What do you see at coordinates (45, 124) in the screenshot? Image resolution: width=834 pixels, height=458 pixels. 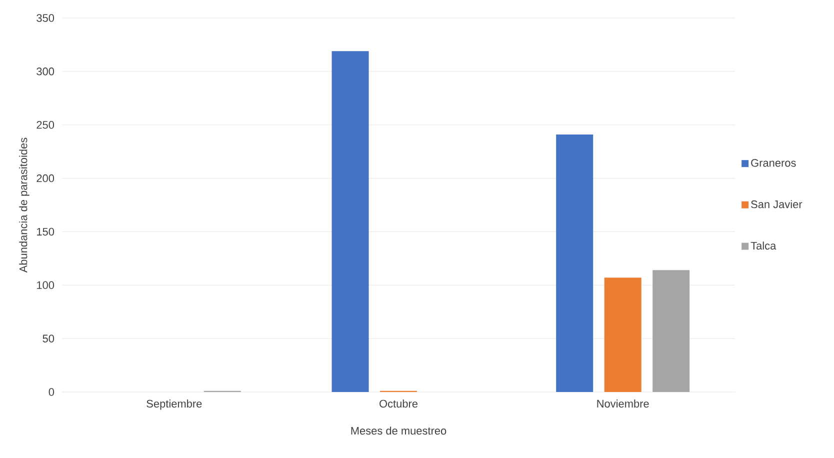 I see `y-tick-label: 250` at bounding box center [45, 124].